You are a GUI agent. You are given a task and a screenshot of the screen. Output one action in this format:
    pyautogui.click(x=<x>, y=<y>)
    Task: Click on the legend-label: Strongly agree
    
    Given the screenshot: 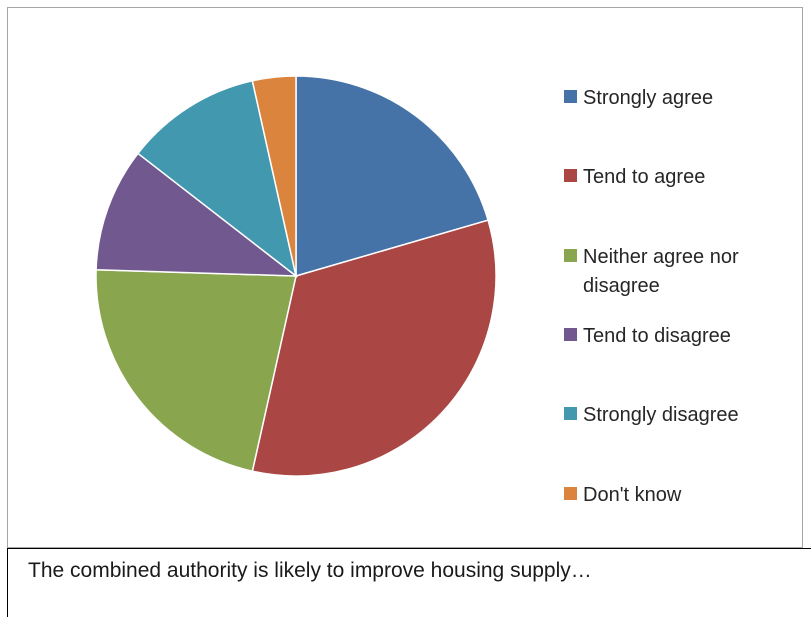 What is the action you would take?
    pyautogui.click(x=648, y=98)
    